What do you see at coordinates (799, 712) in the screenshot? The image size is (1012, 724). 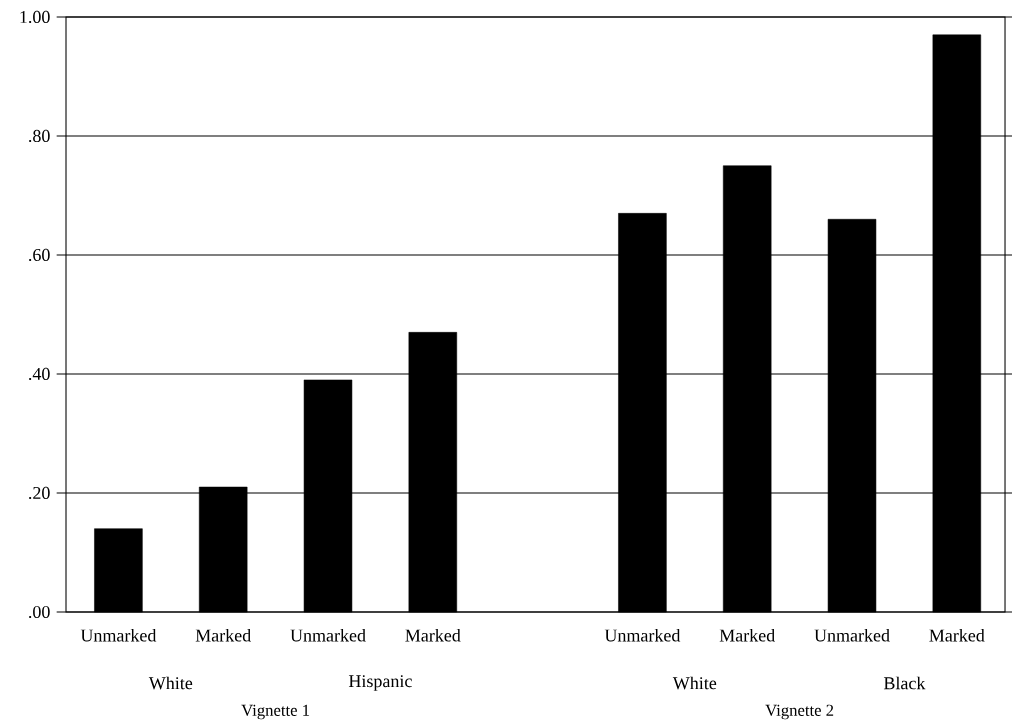 I see `text: Vignette 2` at bounding box center [799, 712].